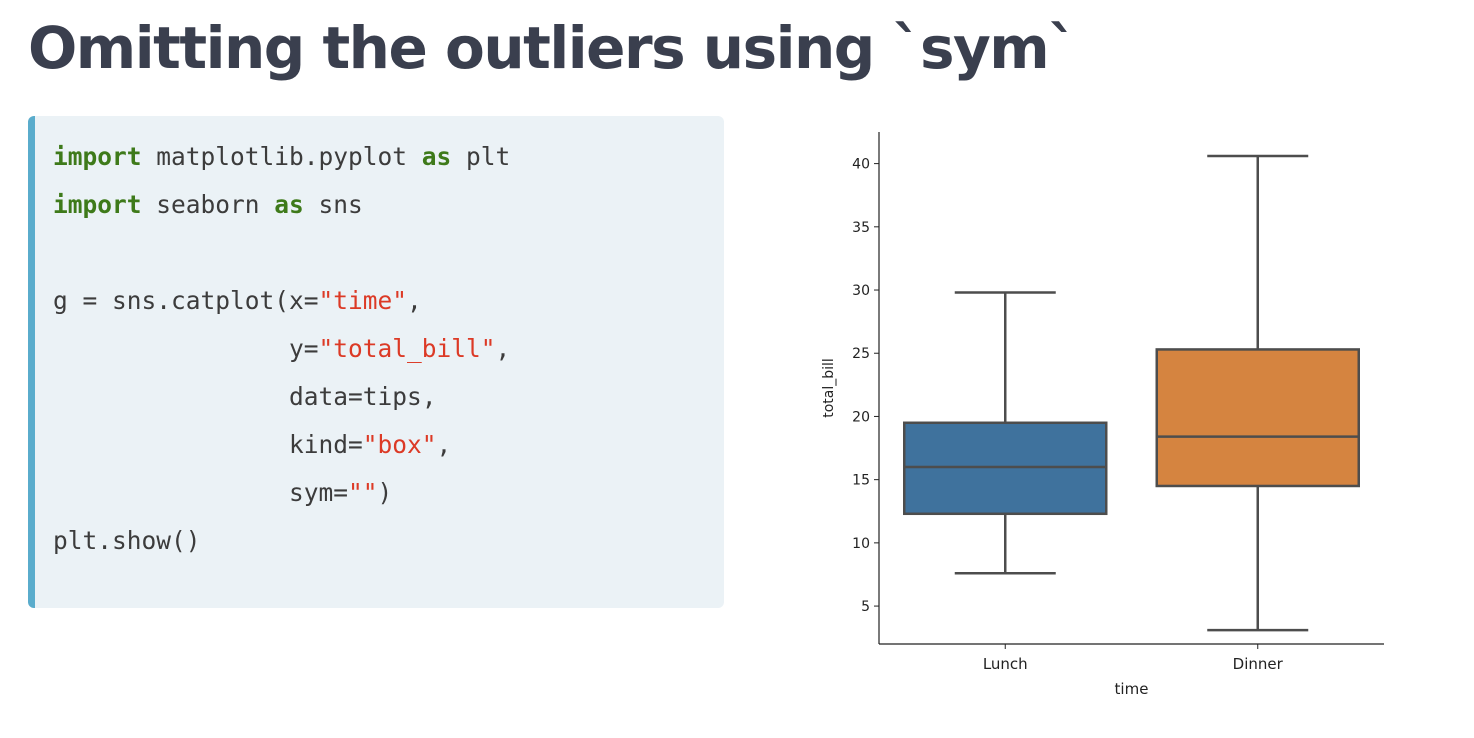 The image size is (1474, 738). I want to click on code-string: "total_bill", so click(407, 348).